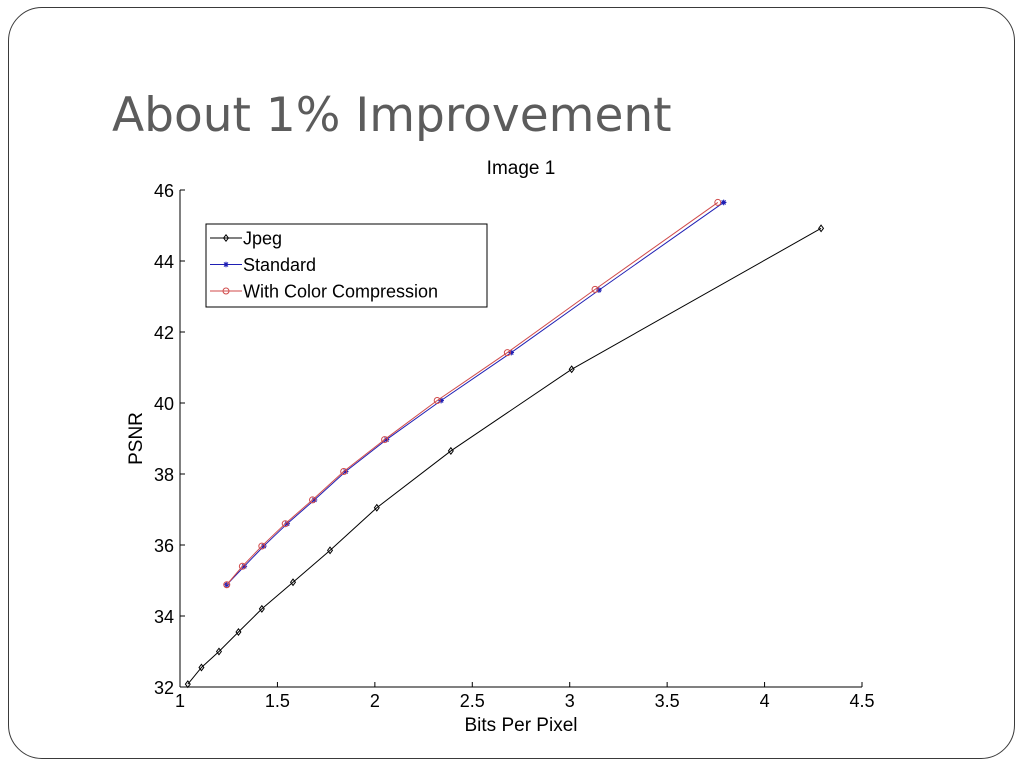 The width and height of the screenshot is (1024, 768). What do you see at coordinates (164, 475) in the screenshot?
I see `y-tick-label: 38` at bounding box center [164, 475].